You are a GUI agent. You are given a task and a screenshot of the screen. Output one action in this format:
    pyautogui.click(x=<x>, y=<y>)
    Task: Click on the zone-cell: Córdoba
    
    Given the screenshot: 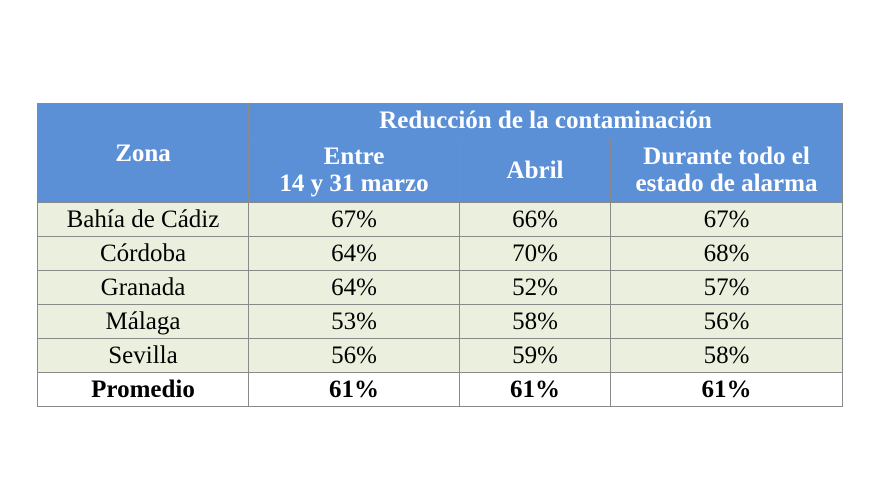 What is the action you would take?
    pyautogui.click(x=143, y=253)
    